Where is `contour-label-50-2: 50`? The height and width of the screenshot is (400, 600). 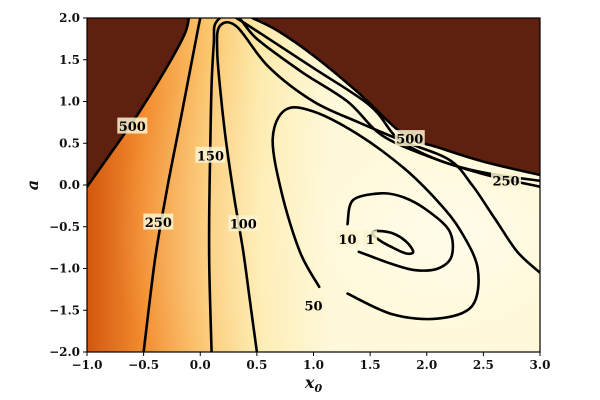
contour-label-50-2: 50 is located at coordinates (313, 307).